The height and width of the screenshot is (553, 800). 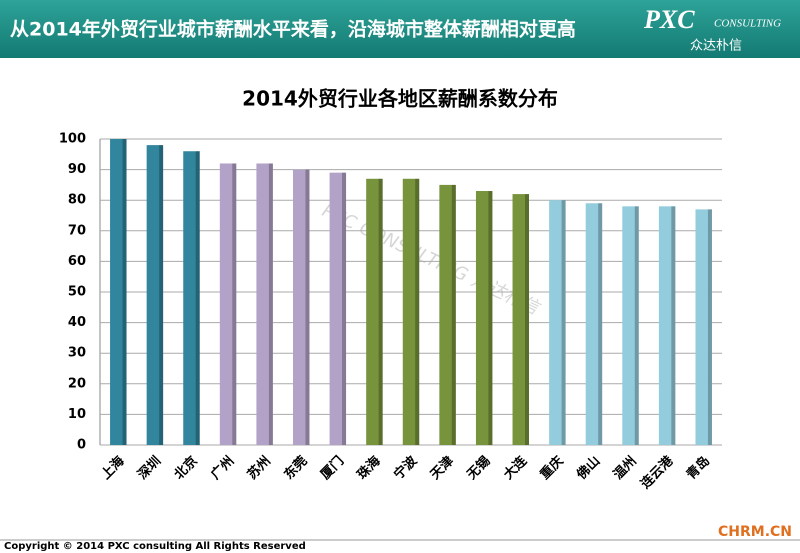 What do you see at coordinates (72, 139) in the screenshot?
I see `y-tick-label: 100` at bounding box center [72, 139].